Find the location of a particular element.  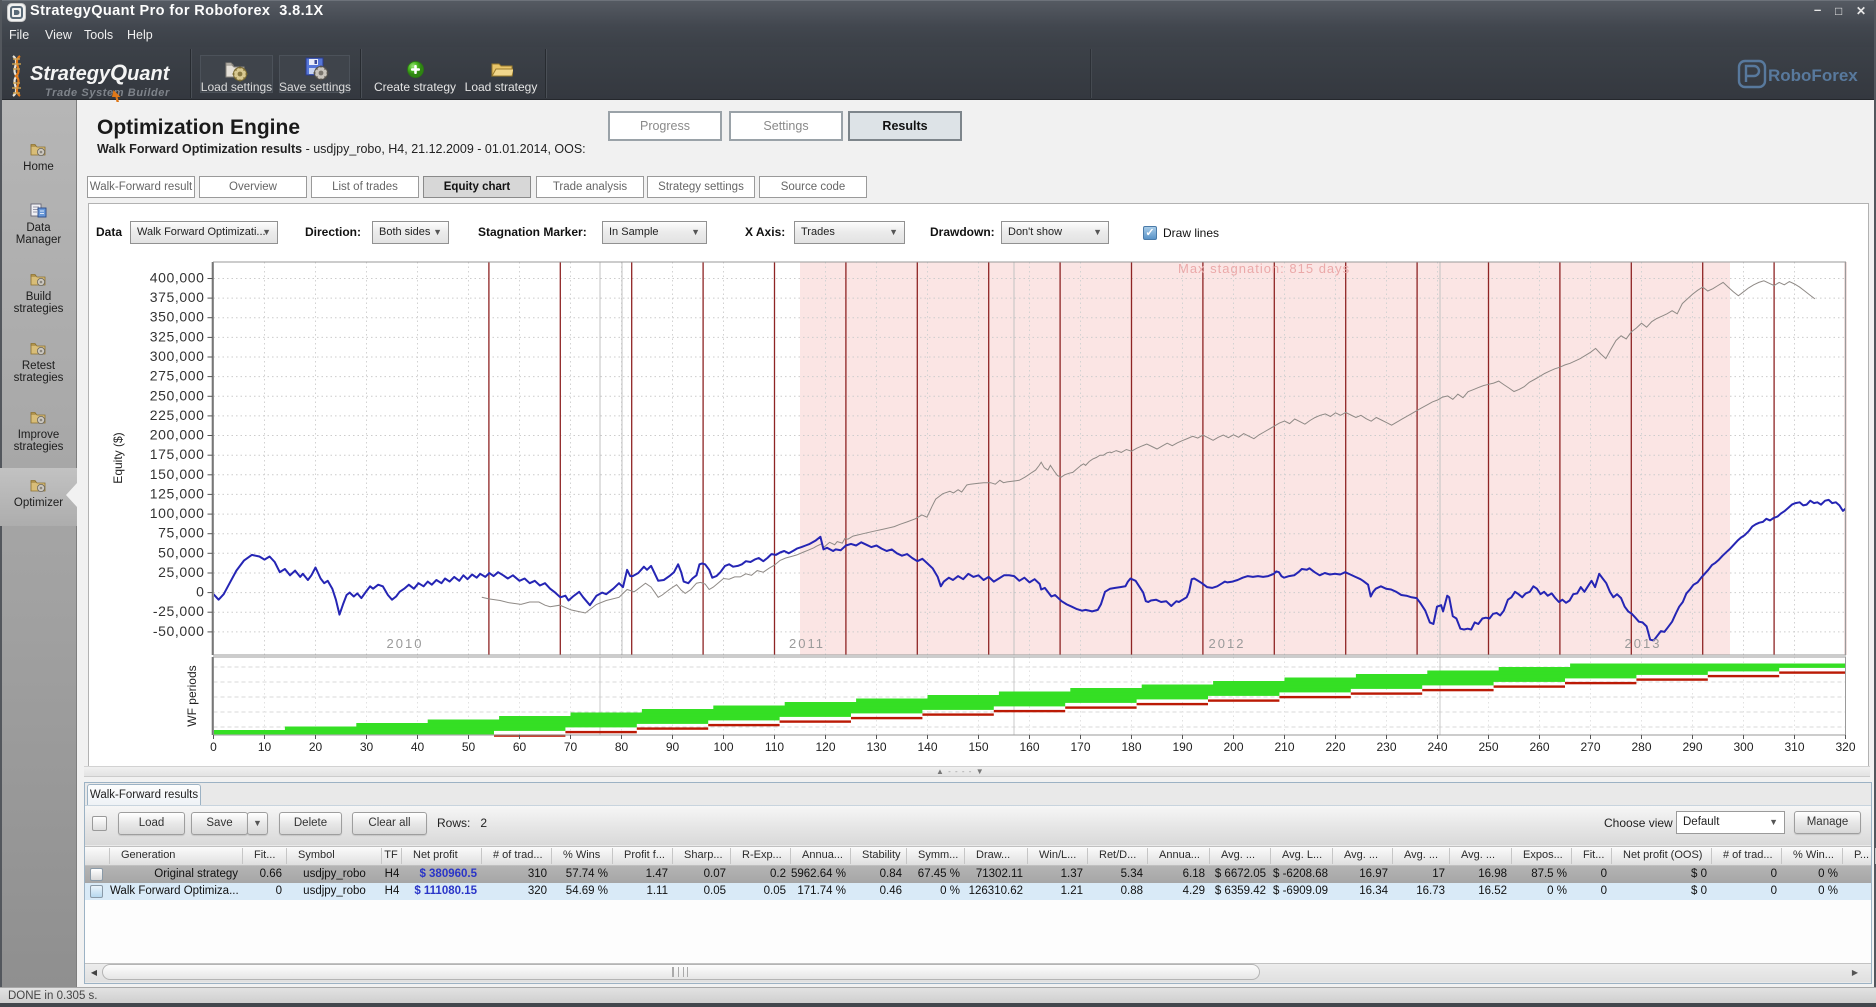

svg-text: 220 is located at coordinates (1335, 747).